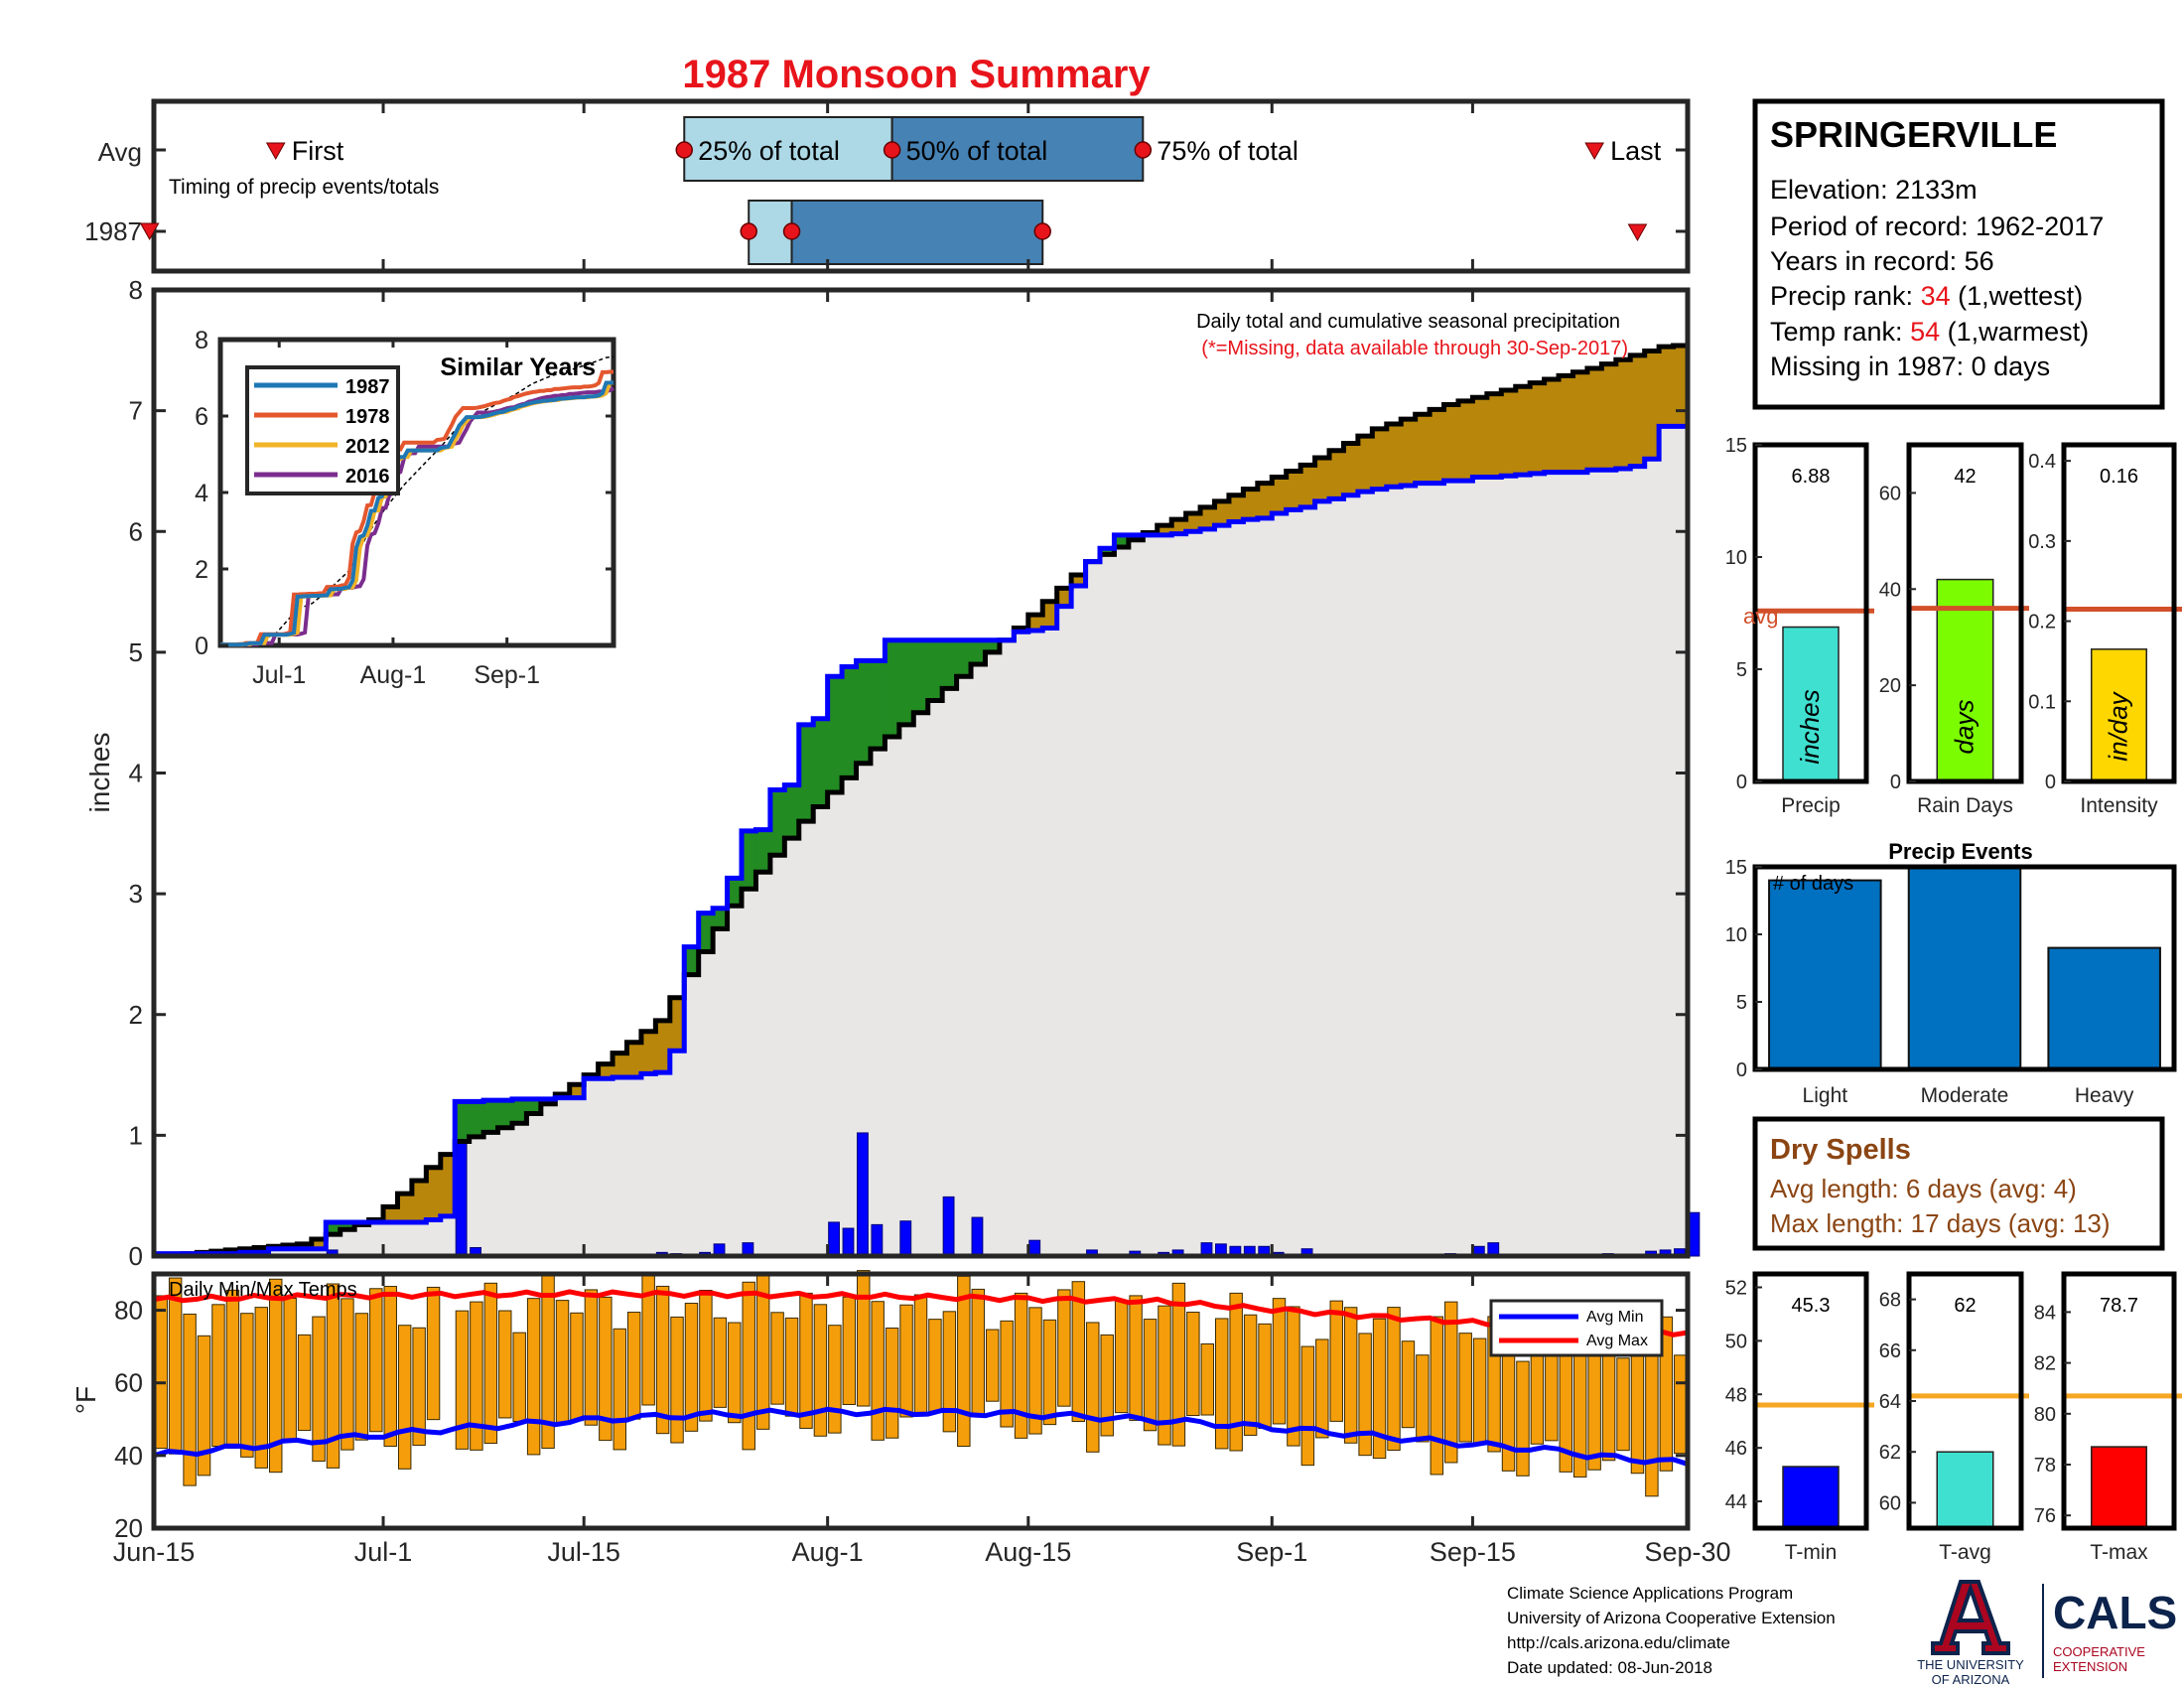 The width and height of the screenshot is (2184, 1688). Describe the element at coordinates (1936, 296) in the screenshot. I see `precip-rank-value: 34` at that location.